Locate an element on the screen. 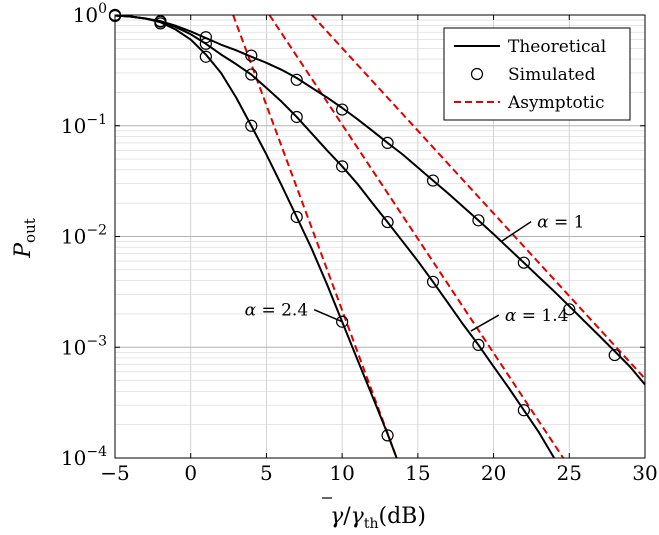 The width and height of the screenshot is (659, 535). x-axis-label-div: / is located at coordinates (347, 516).